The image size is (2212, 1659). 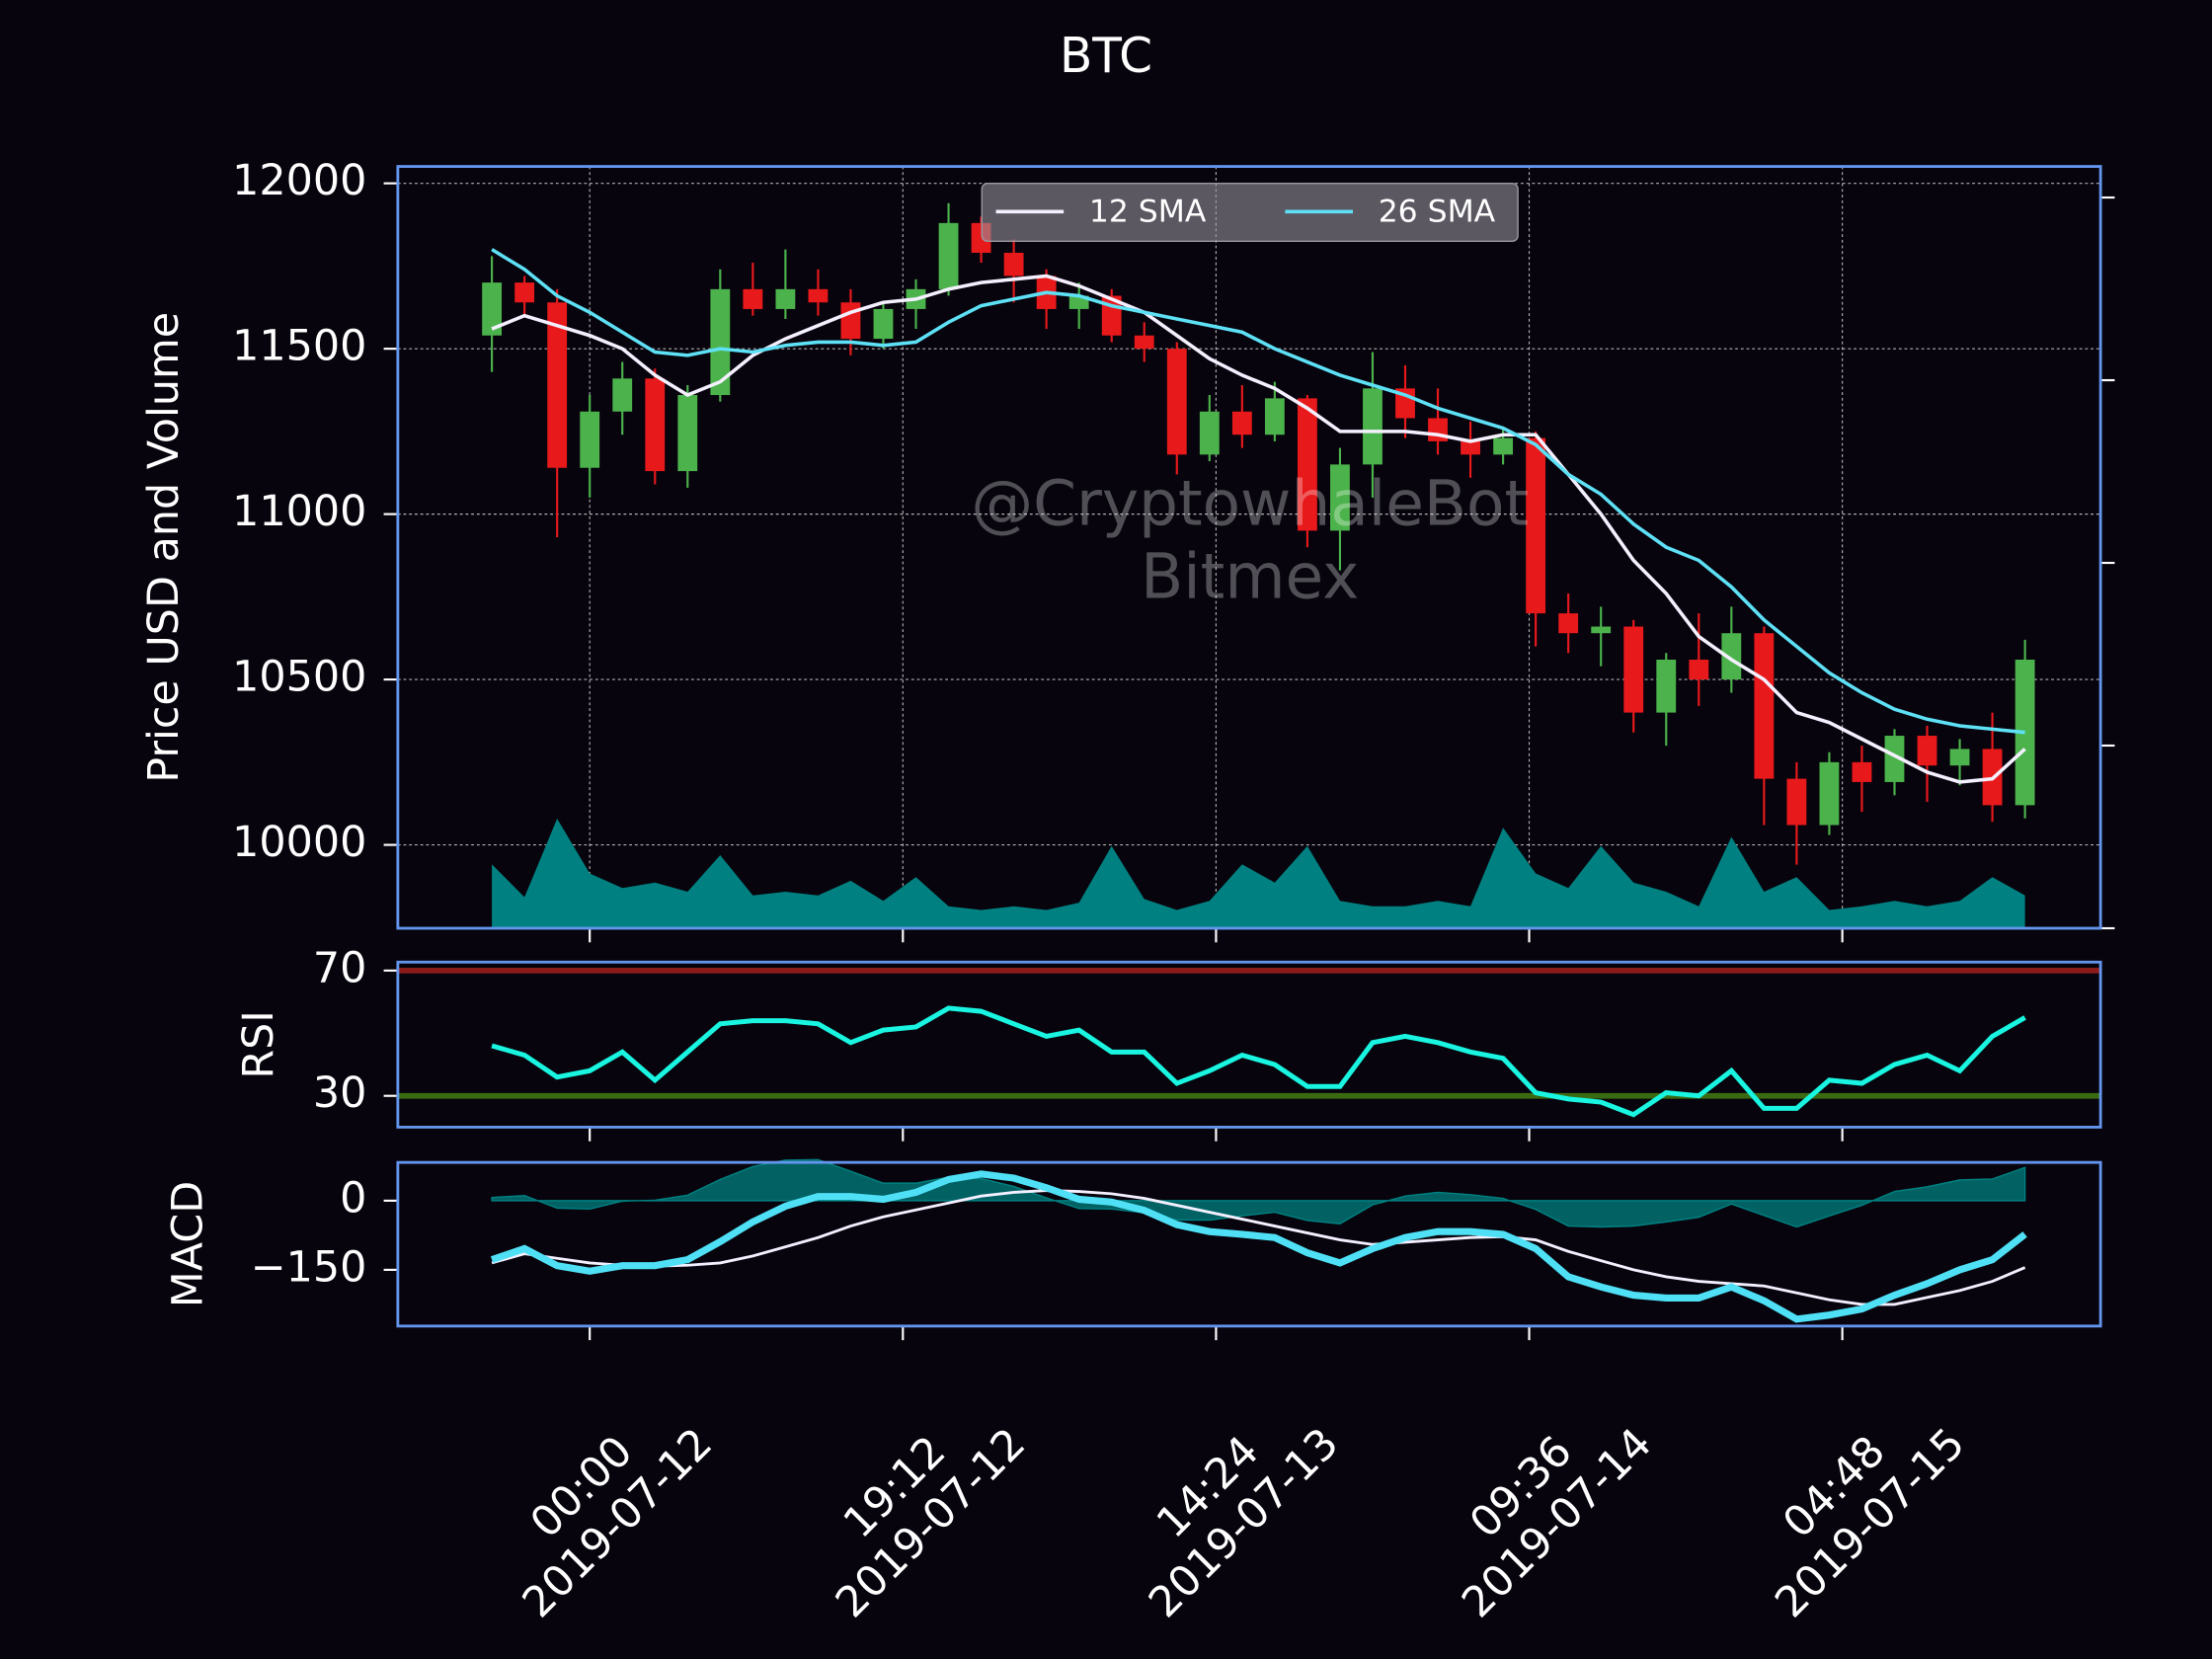 What do you see at coordinates (299, 347) in the screenshot?
I see `y-tick-label: 11500` at bounding box center [299, 347].